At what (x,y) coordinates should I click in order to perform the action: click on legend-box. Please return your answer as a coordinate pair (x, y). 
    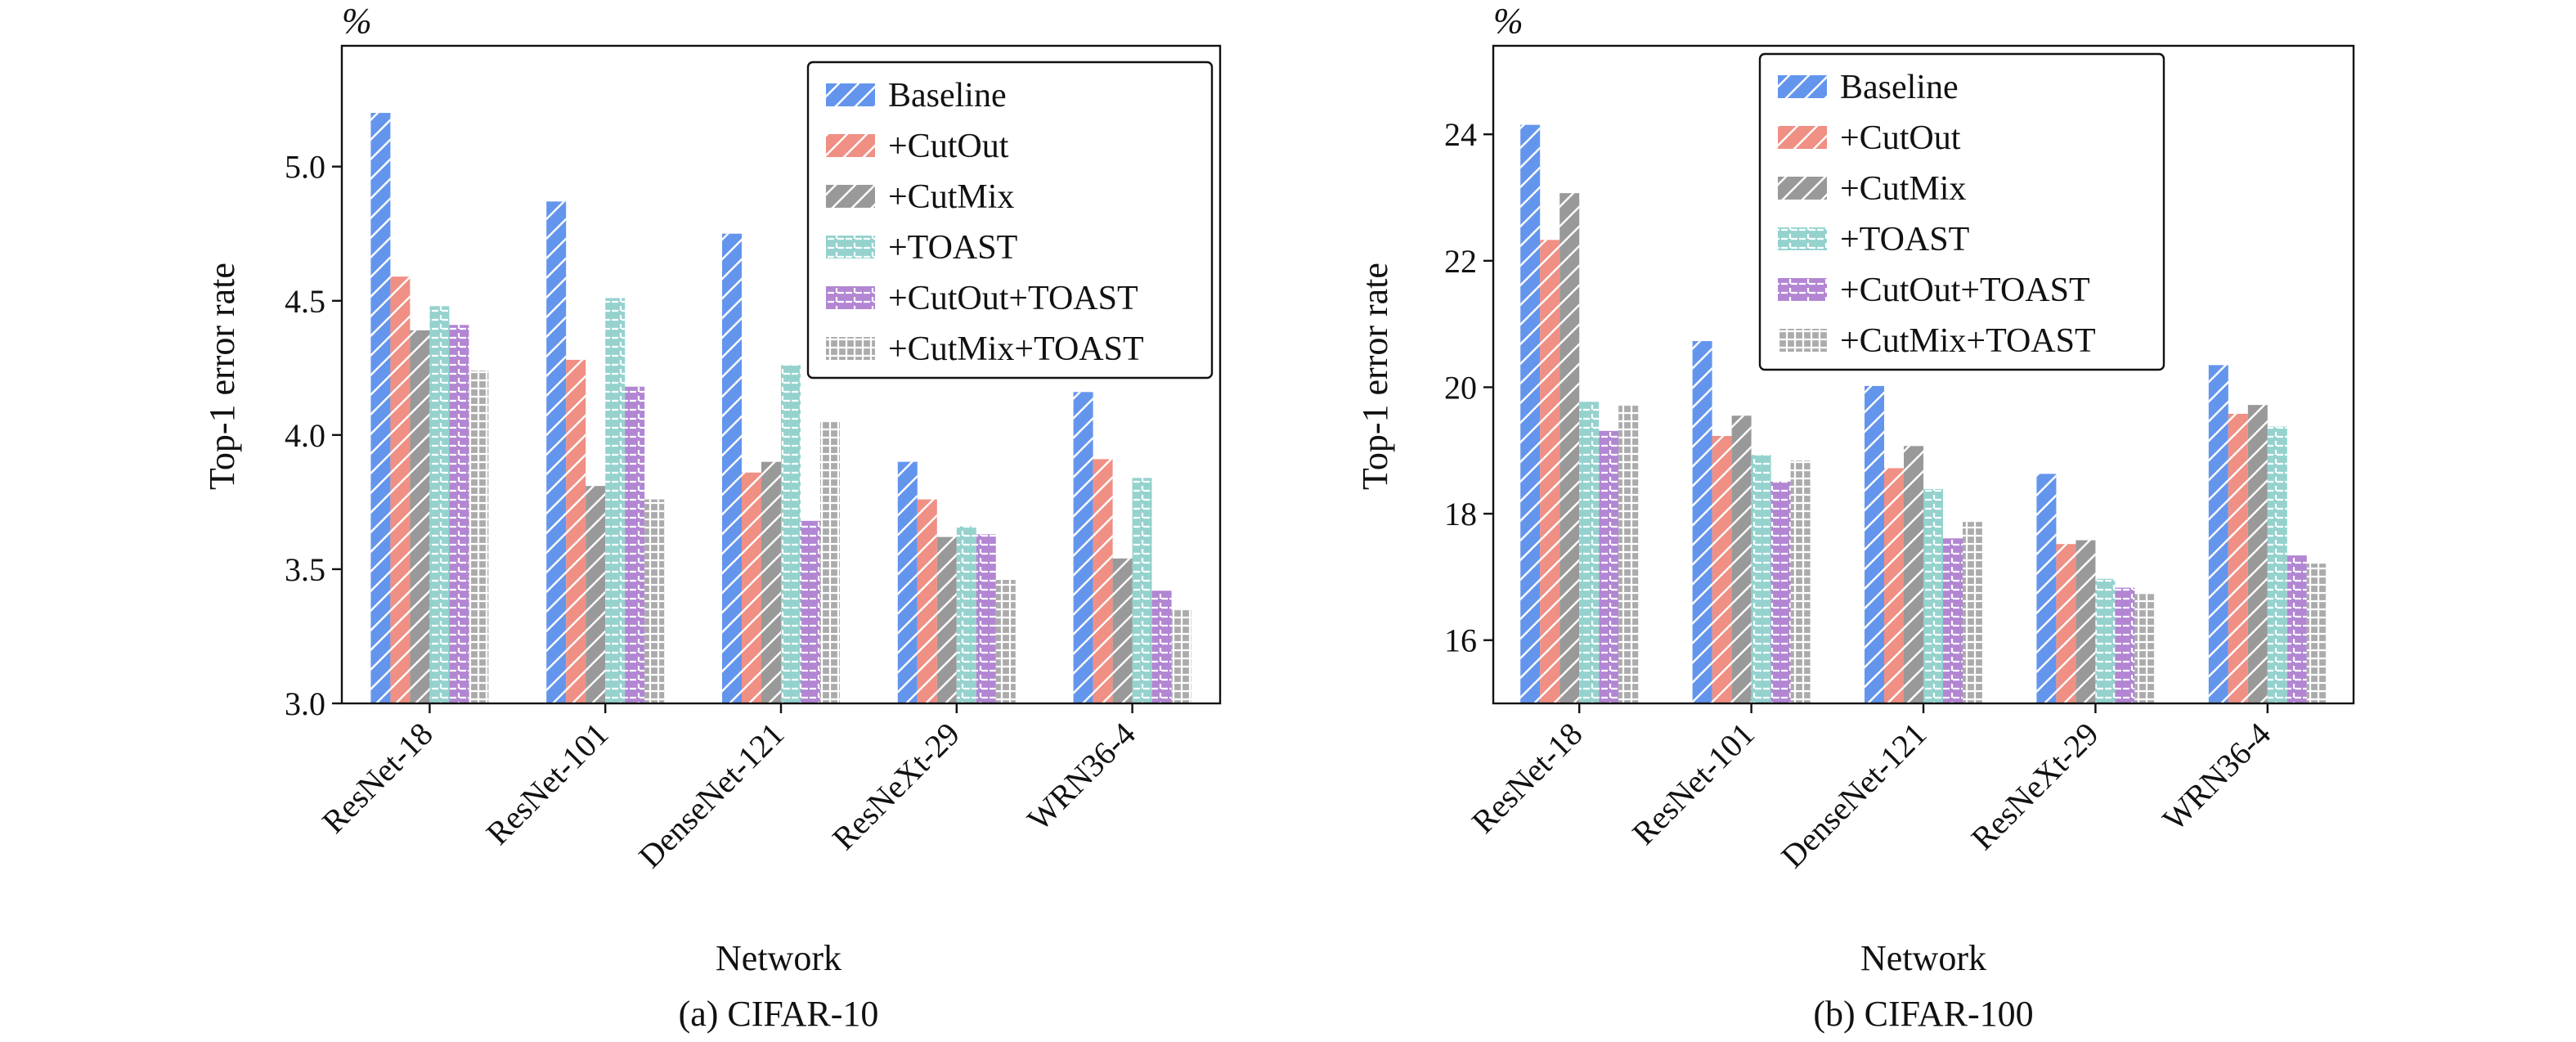
    Looking at the image, I should click on (1962, 211).